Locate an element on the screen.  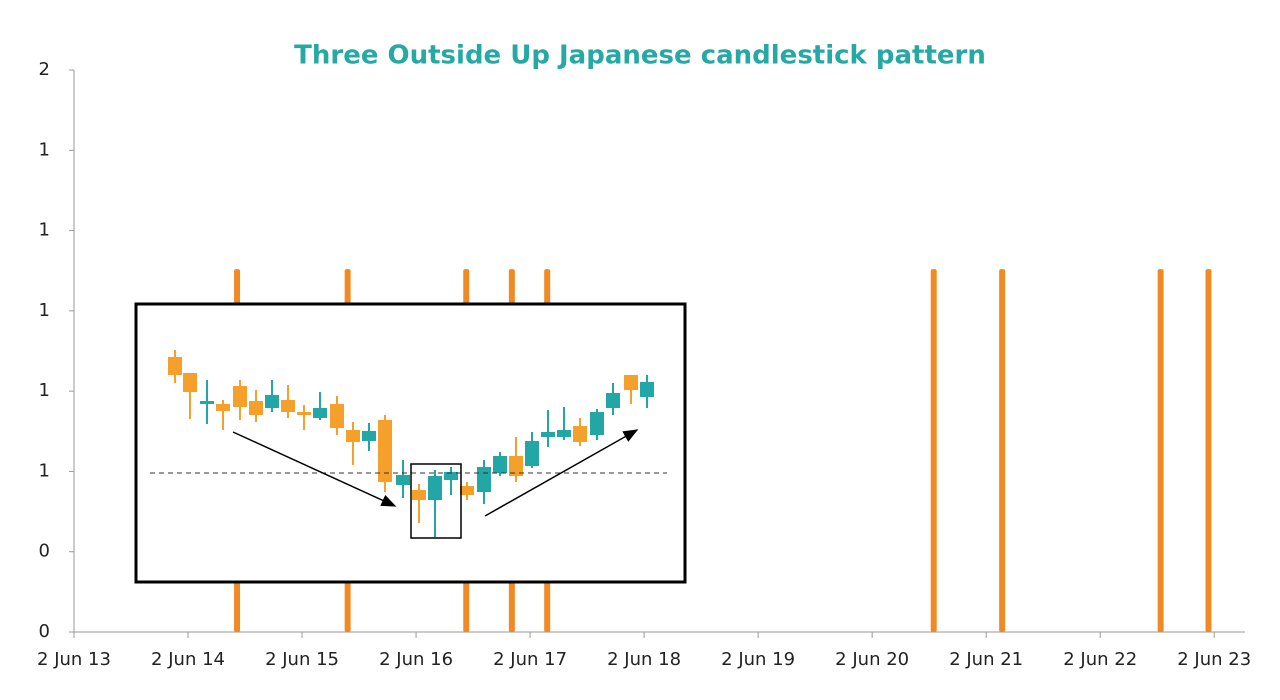
x-tick-label: 2 Jun 21 is located at coordinates (986, 659).